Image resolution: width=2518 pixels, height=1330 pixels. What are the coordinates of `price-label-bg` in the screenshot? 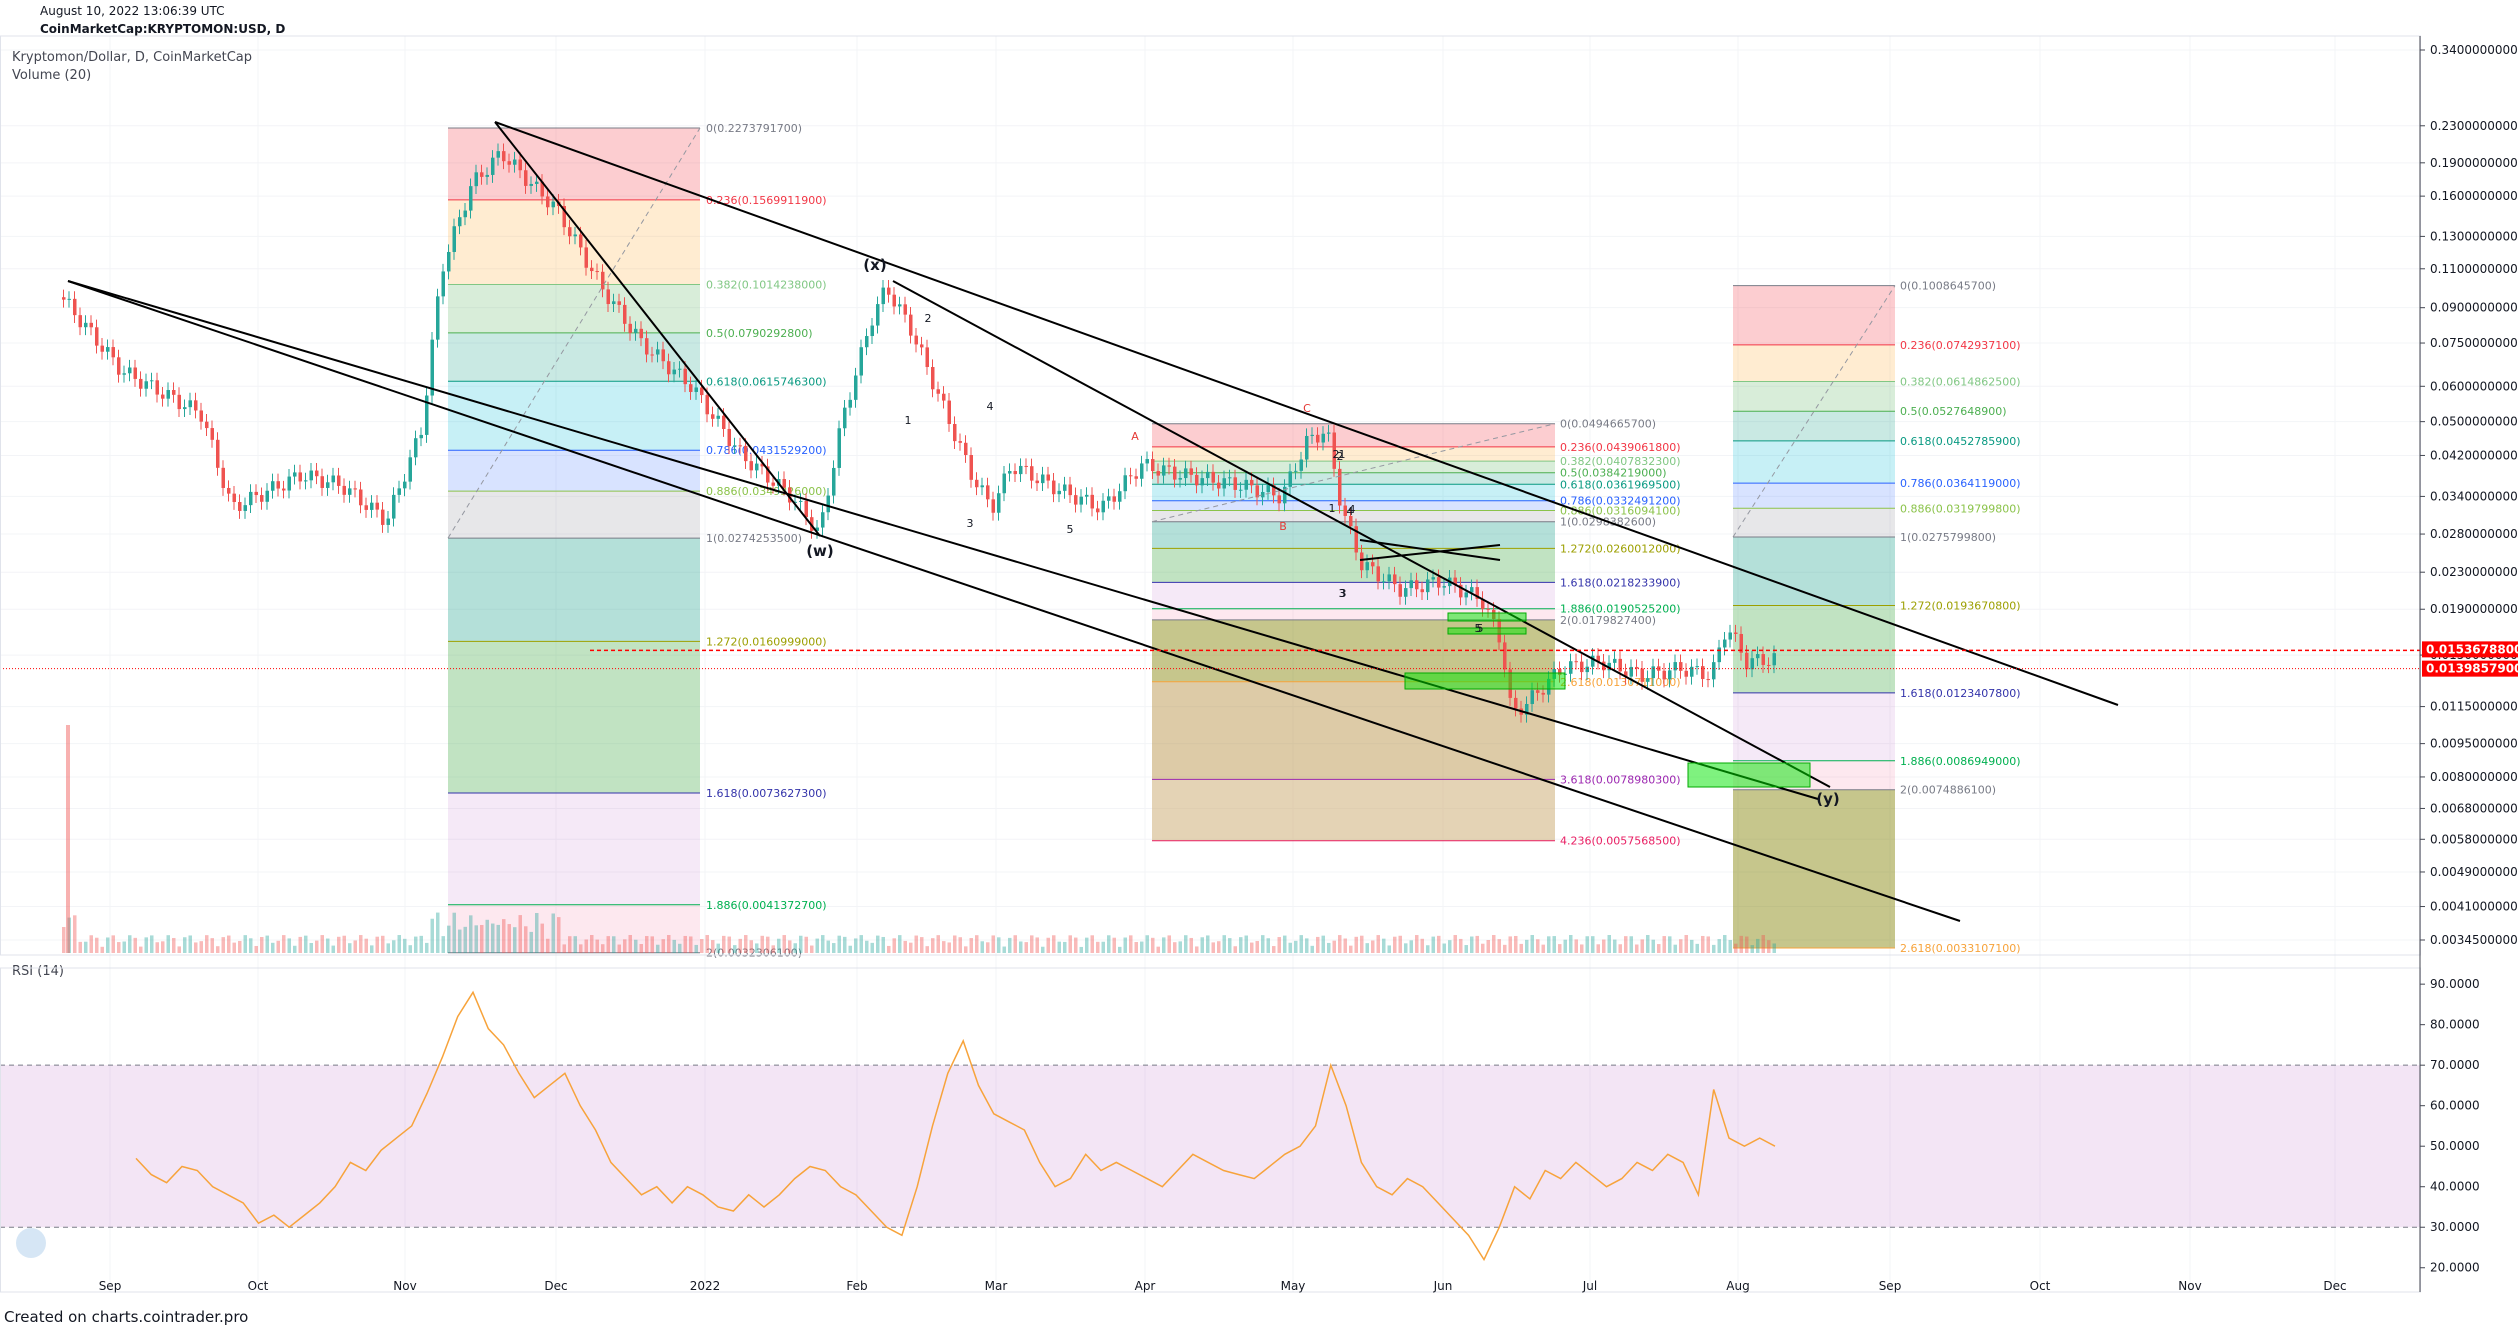 It's located at (2470, 668).